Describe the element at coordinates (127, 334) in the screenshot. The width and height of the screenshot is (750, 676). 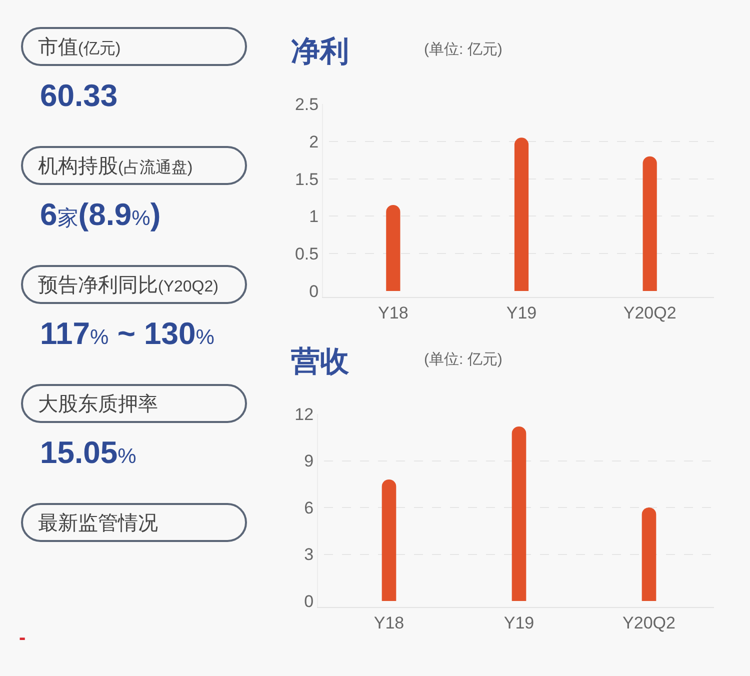
I see `text: 117% ~ 130%` at that location.